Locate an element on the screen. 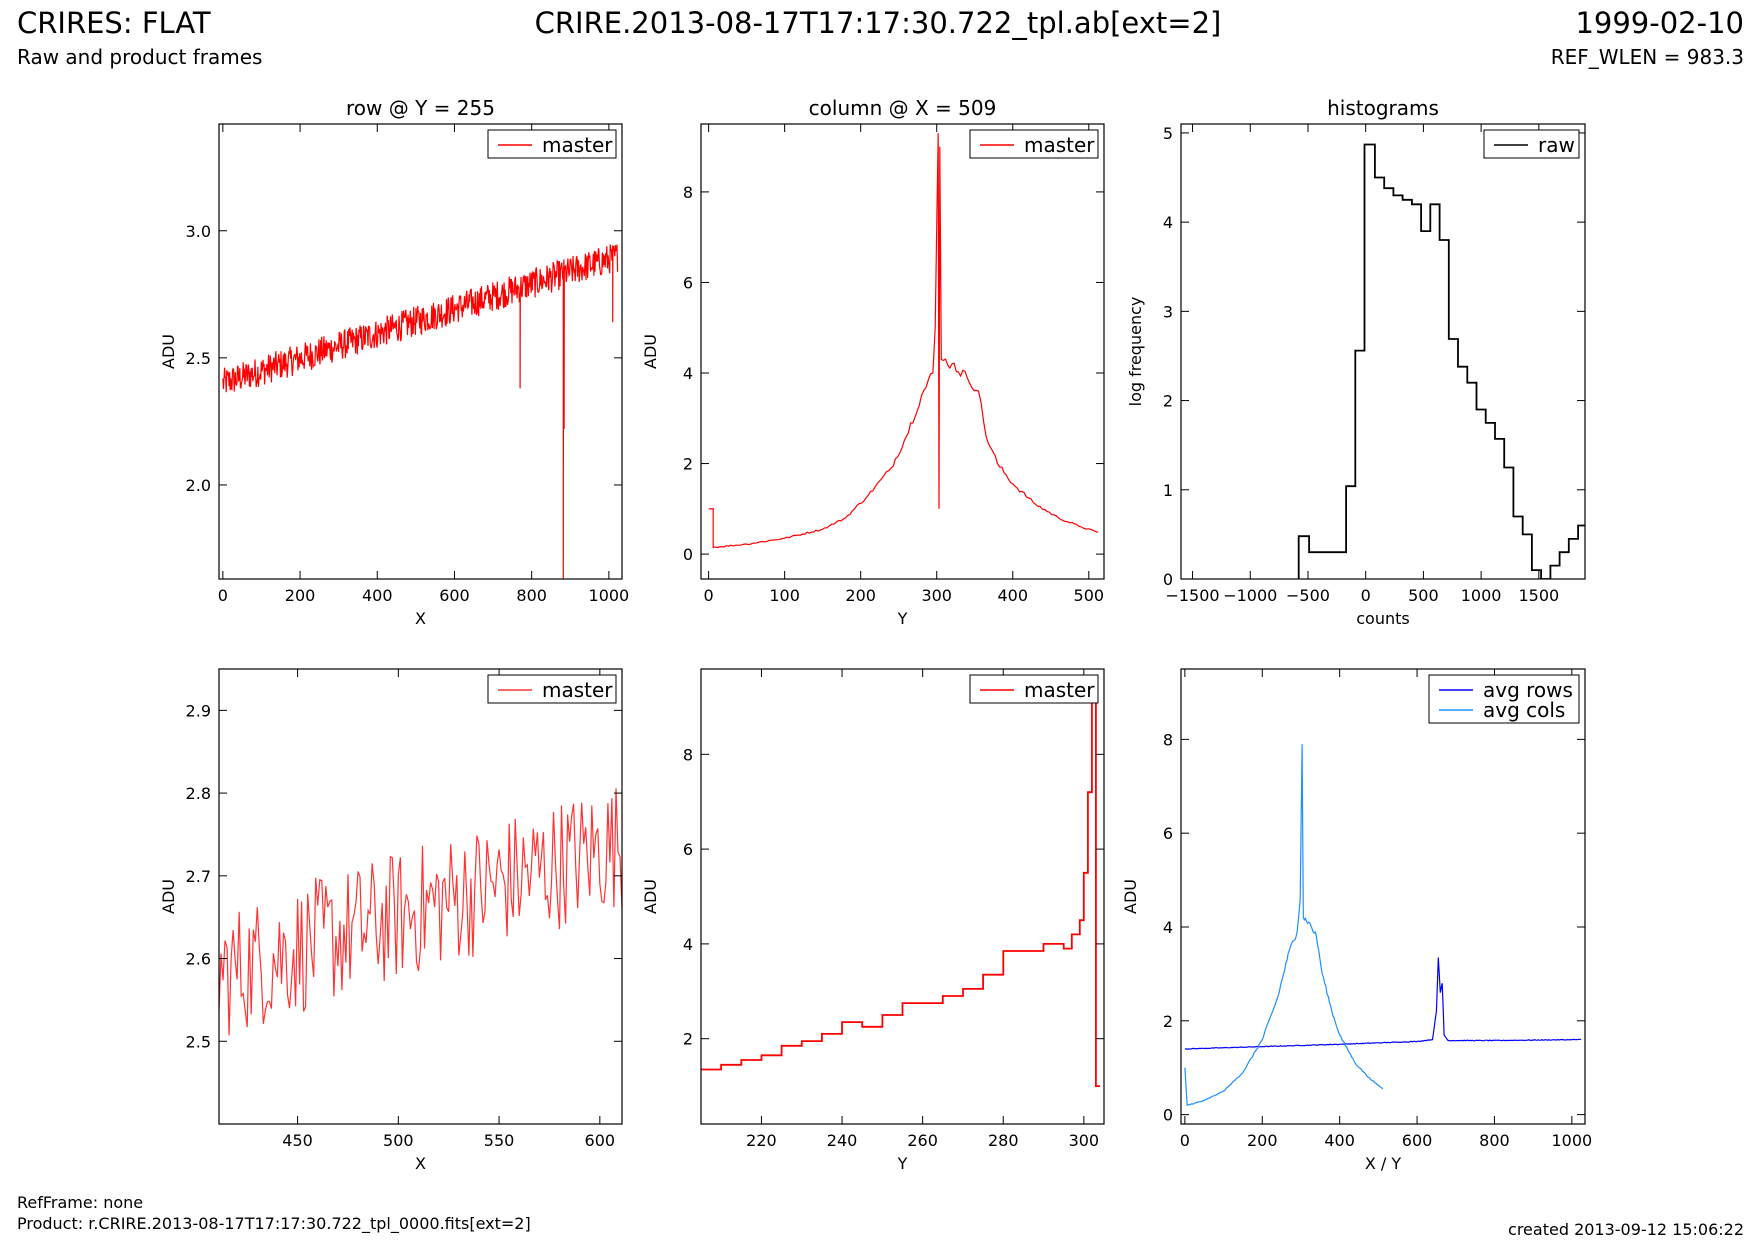  x-tick-label: 280 is located at coordinates (1003, 1140).